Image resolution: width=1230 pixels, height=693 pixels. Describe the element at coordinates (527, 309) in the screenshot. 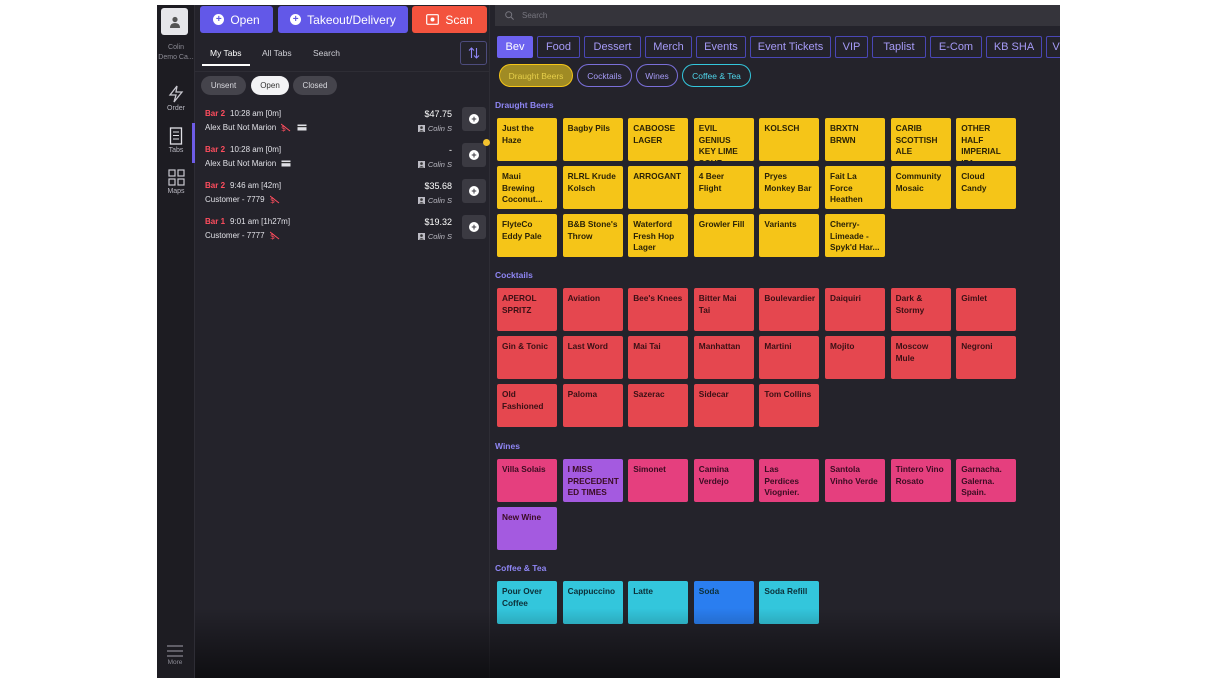

I see `menu-item-tile: APEROL SPRITZ` at that location.